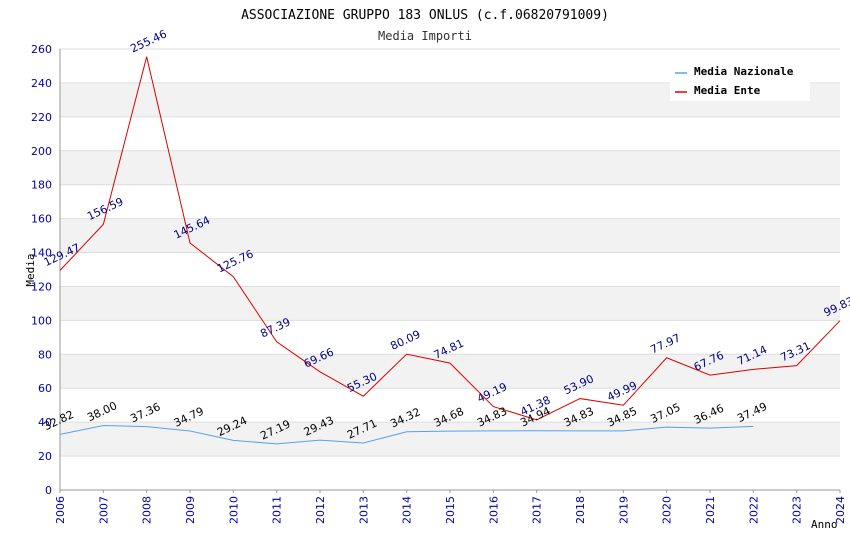  Describe the element at coordinates (277, 510) in the screenshot. I see `x-tick-2011: 2011` at that location.